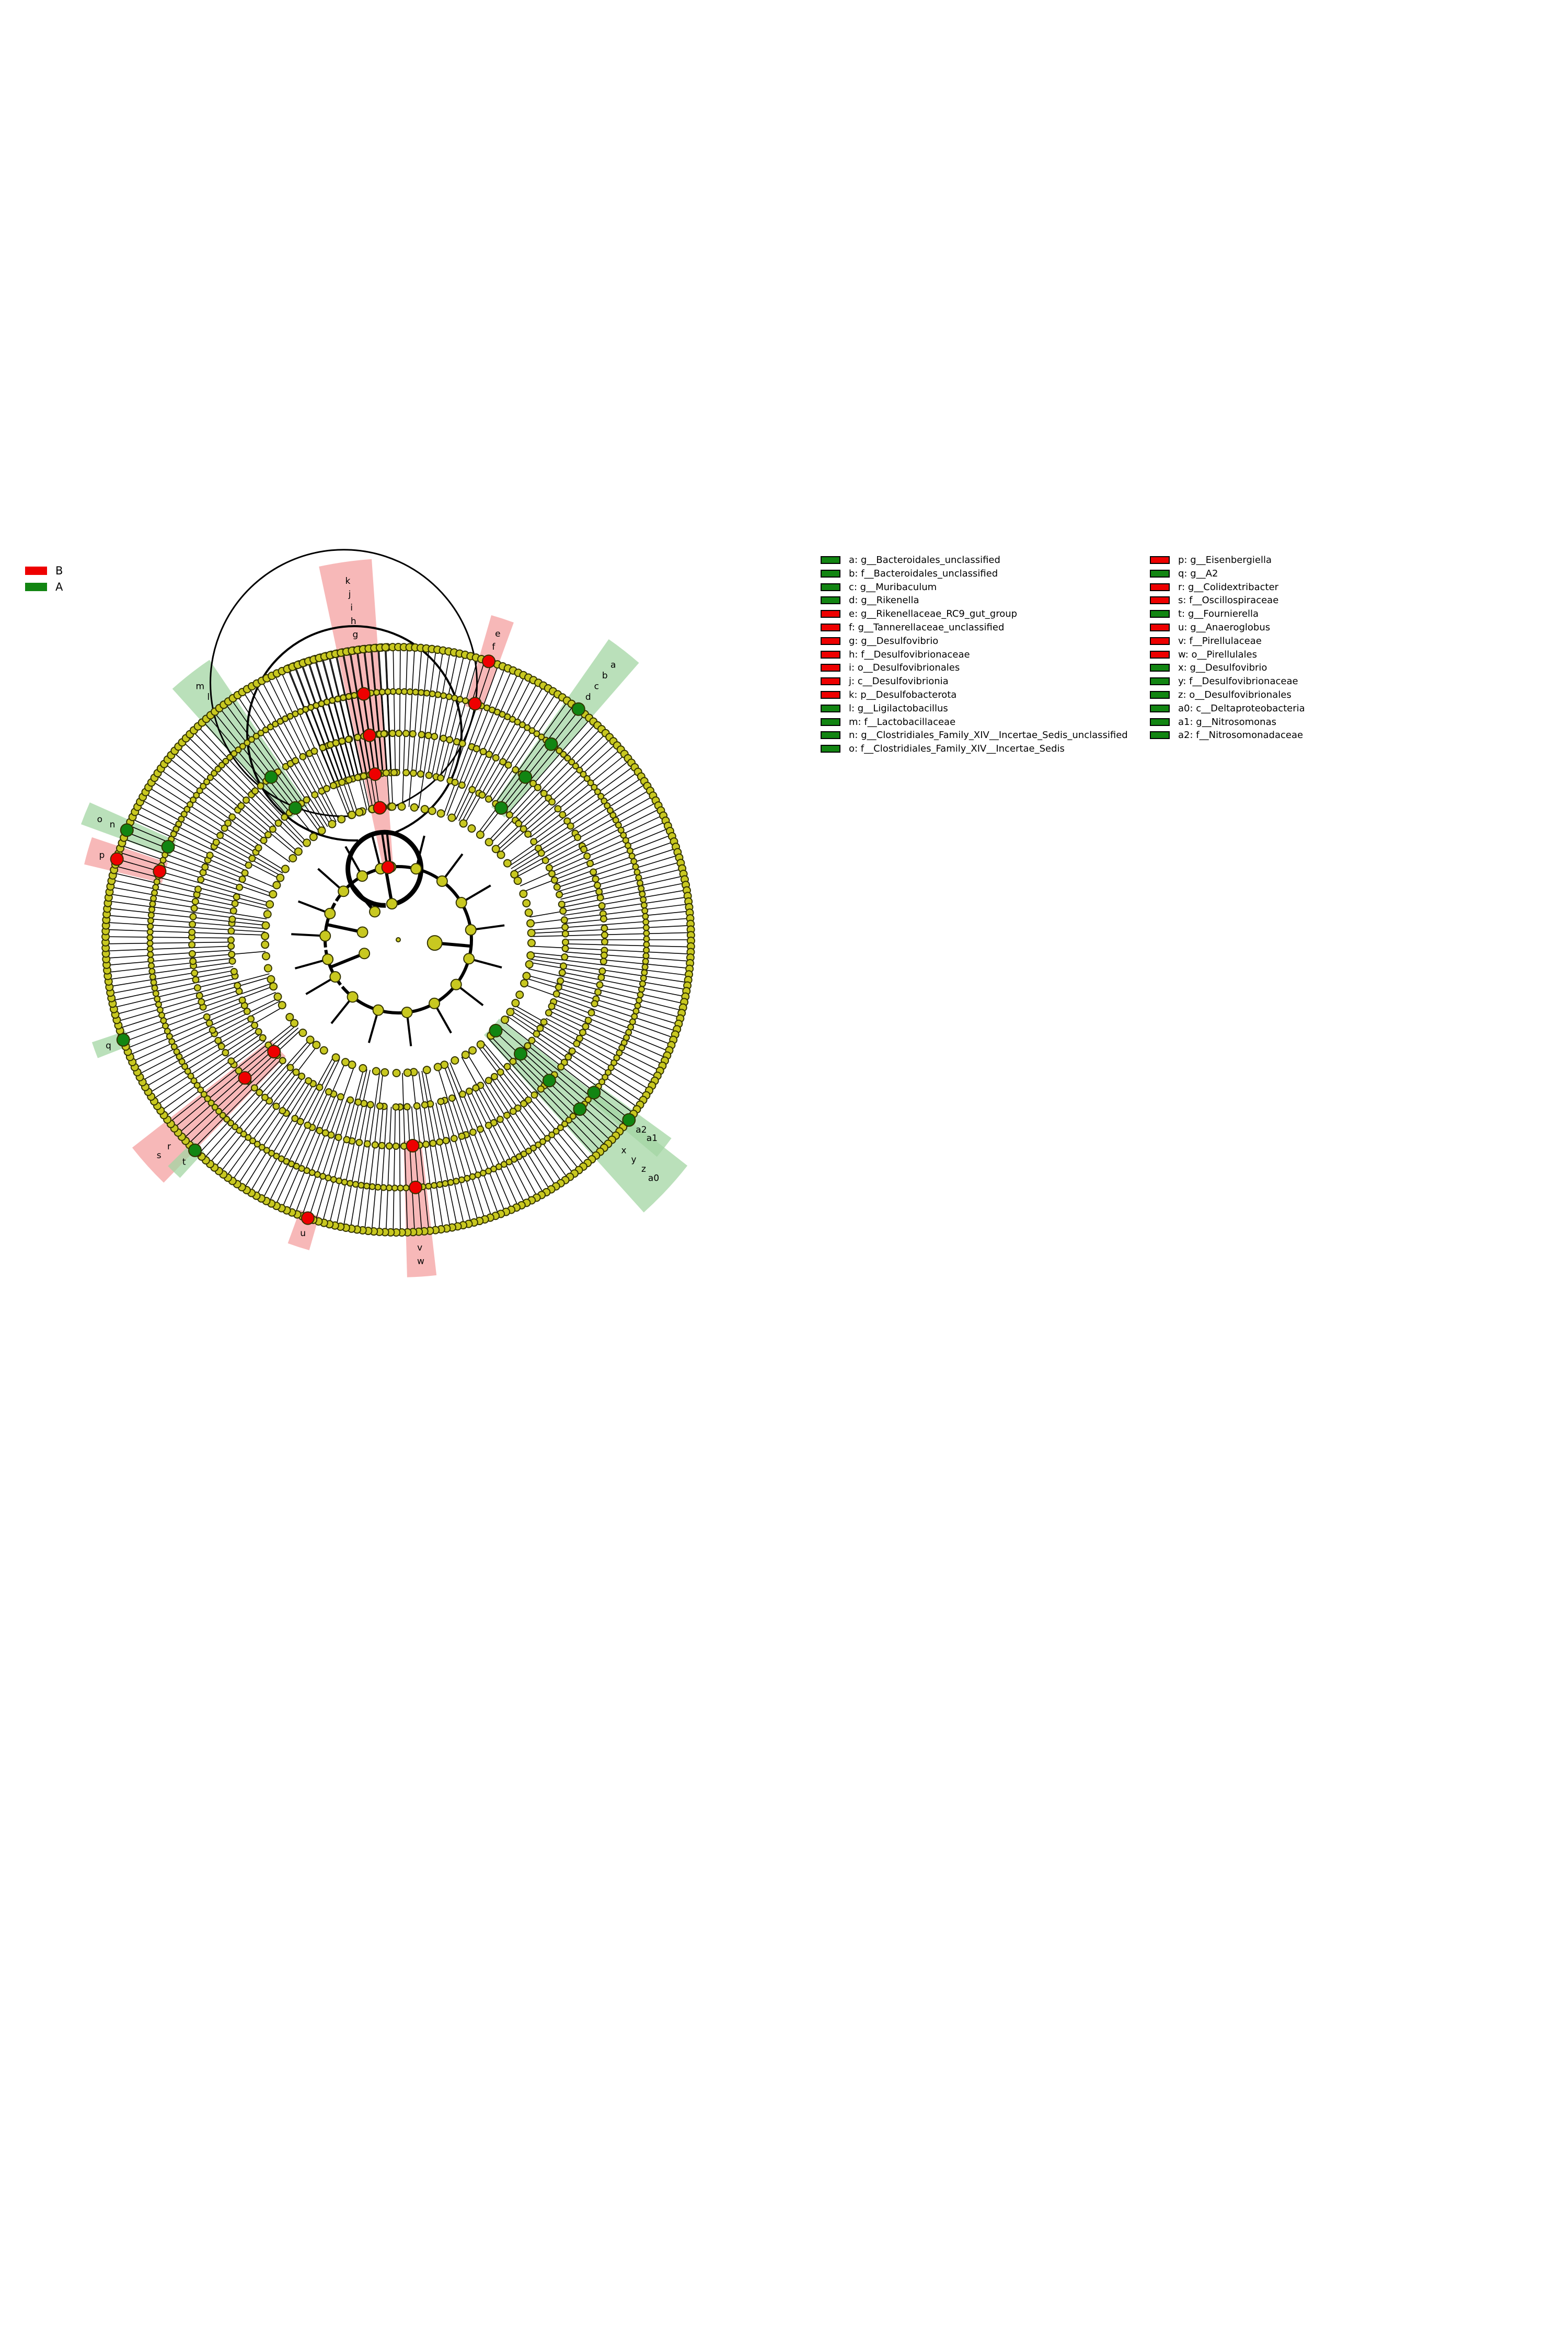 Image resolution: width=1568 pixels, height=2352 pixels. What do you see at coordinates (633, 1160) in the screenshot?
I see `clade-marker-label: y` at bounding box center [633, 1160].